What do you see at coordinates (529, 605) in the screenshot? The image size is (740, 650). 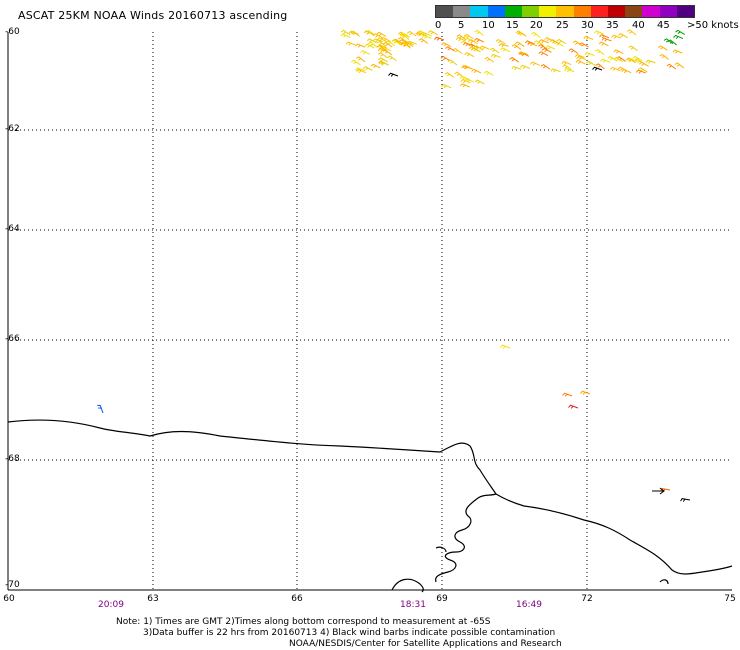 I see `time-label-1649: 16:49` at bounding box center [529, 605].